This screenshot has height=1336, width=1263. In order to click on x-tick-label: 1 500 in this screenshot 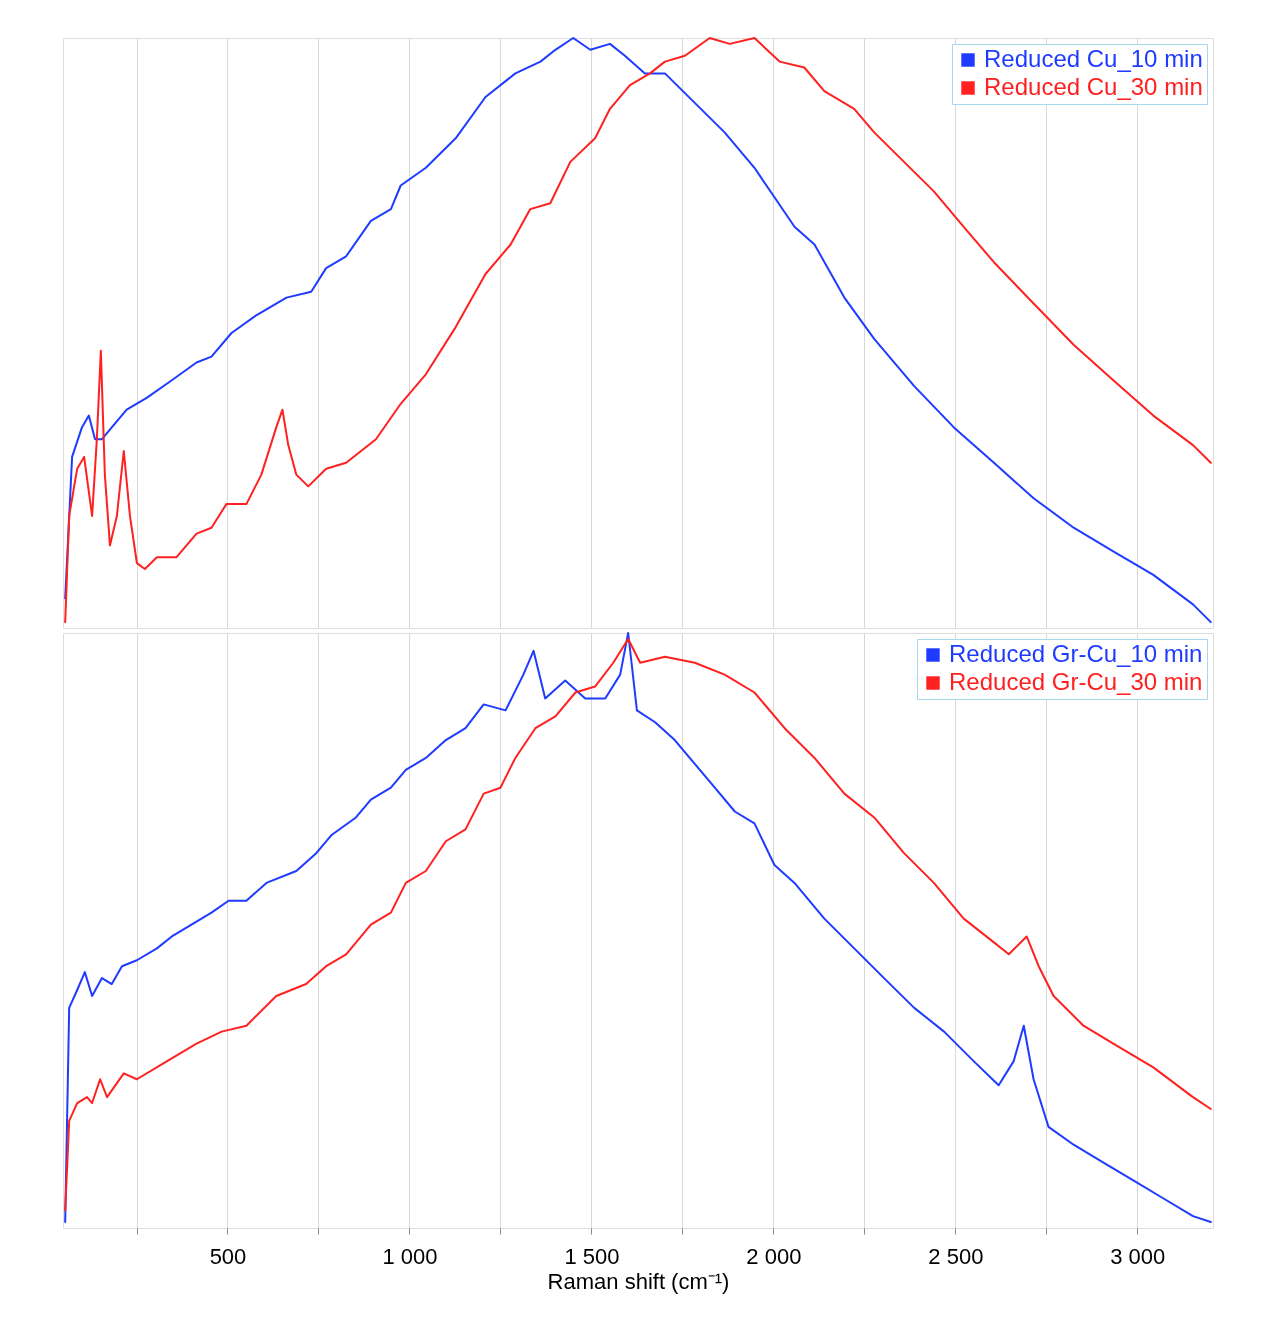, I will do `click(592, 1256)`.